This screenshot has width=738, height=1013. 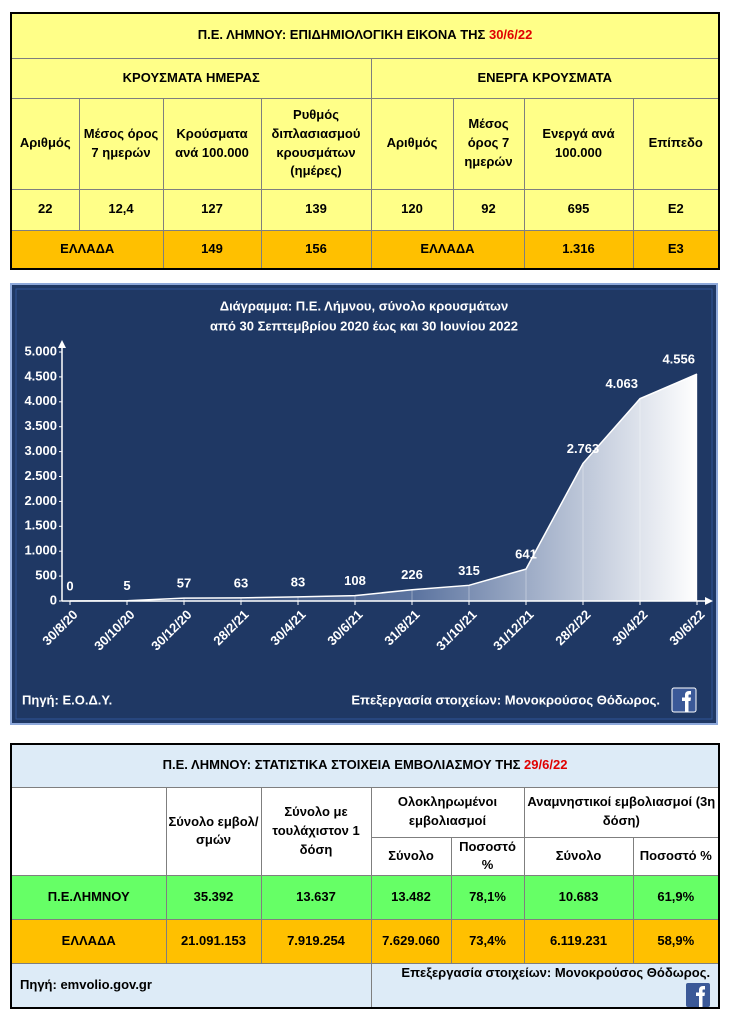 What do you see at coordinates (583, 448) in the screenshot?
I see `value-label: 2.763` at bounding box center [583, 448].